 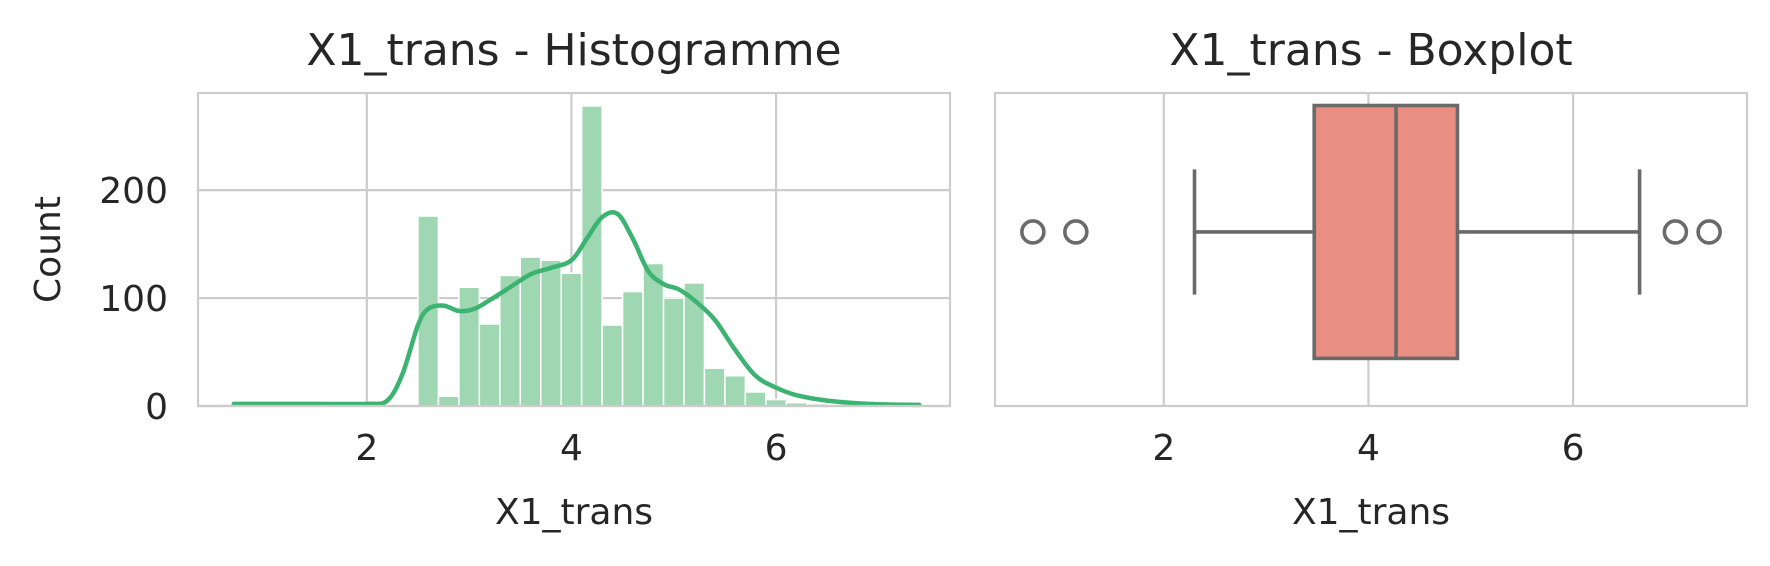 I want to click on histogram-y-axis-label: Count, so click(x=48, y=249).